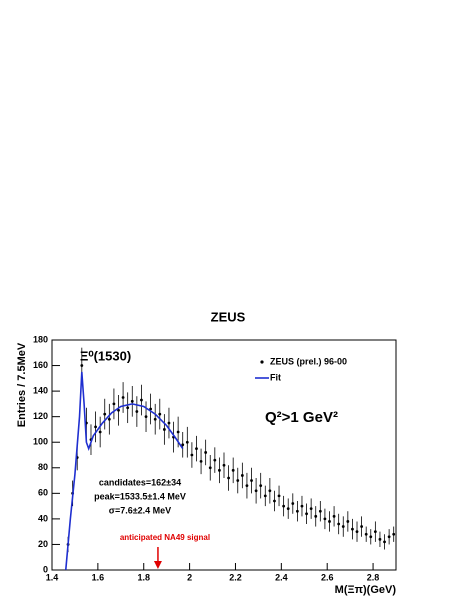 The width and height of the screenshot is (463, 604). I want to click on legend-marker, so click(262, 362).